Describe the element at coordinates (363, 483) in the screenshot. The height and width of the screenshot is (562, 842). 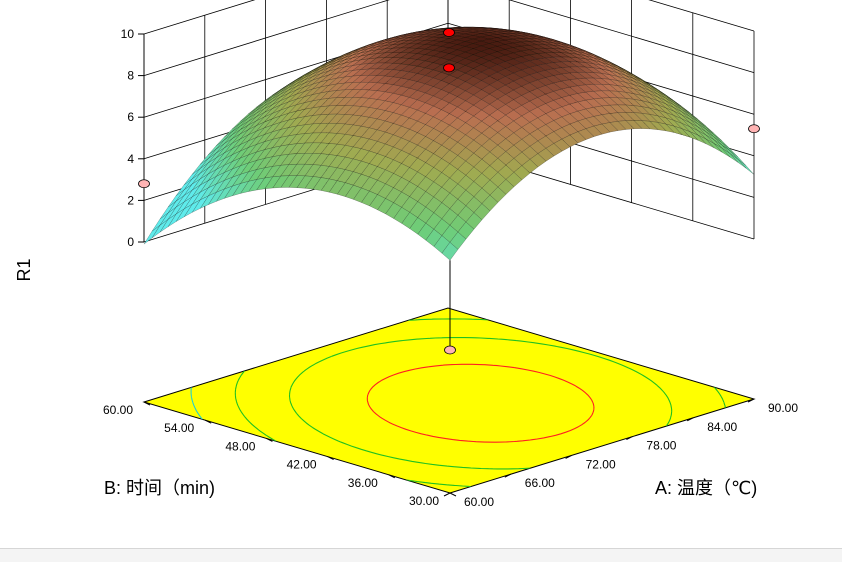
I see `y-tick-label: 36.00` at that location.